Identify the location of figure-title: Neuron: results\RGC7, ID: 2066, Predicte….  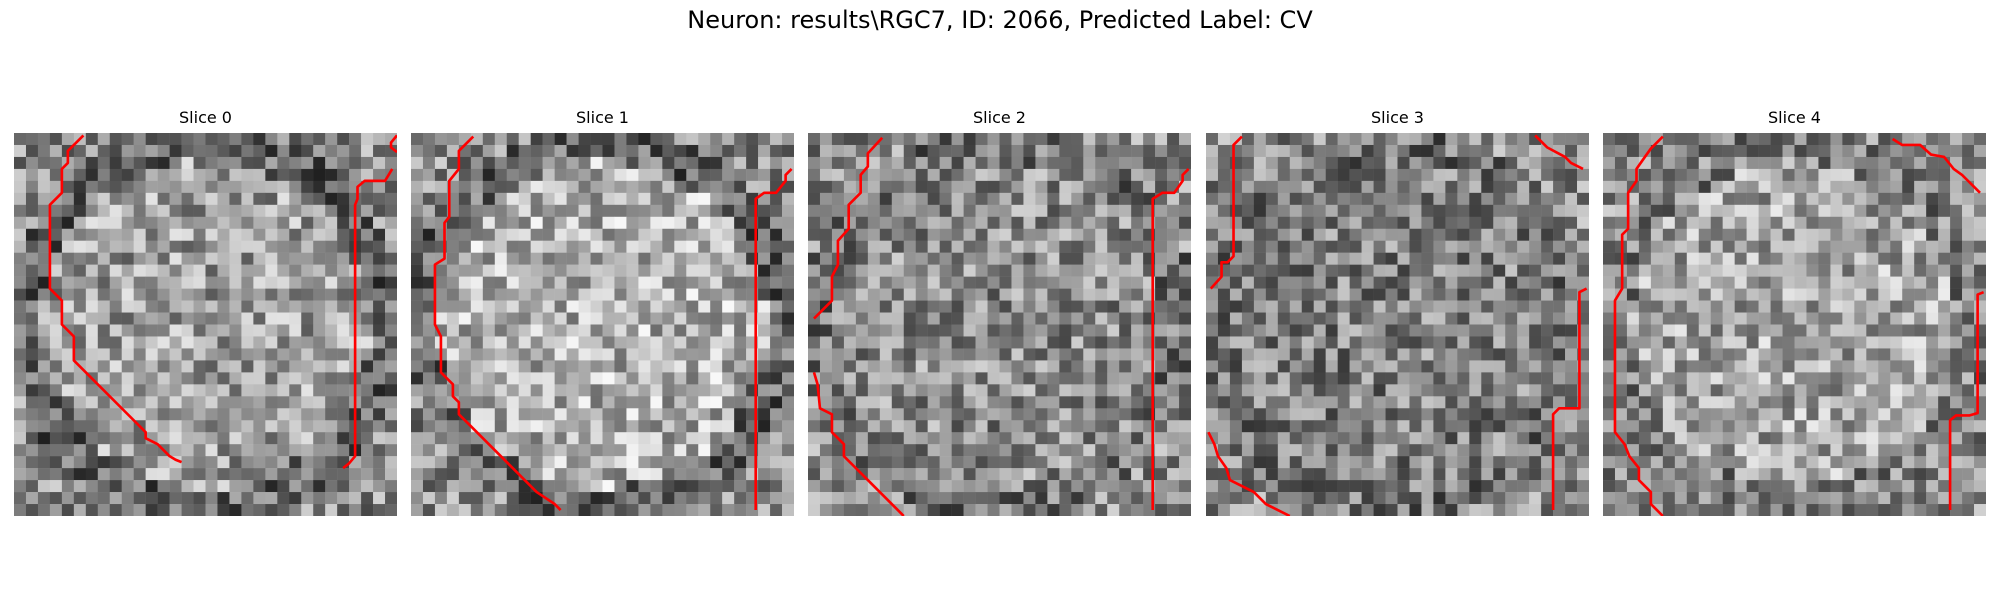
(1000, 20).